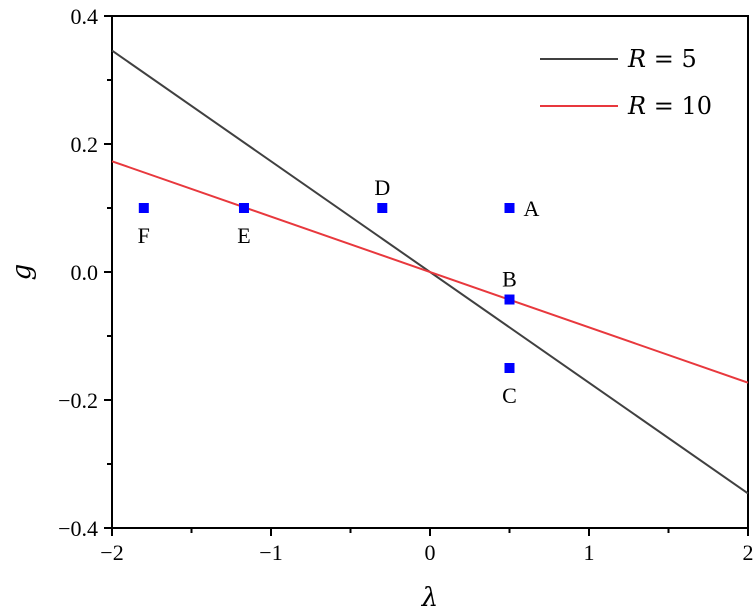 The height and width of the screenshot is (614, 754). What do you see at coordinates (85, 144) in the screenshot?
I see `y-tick-label: 0.2` at bounding box center [85, 144].